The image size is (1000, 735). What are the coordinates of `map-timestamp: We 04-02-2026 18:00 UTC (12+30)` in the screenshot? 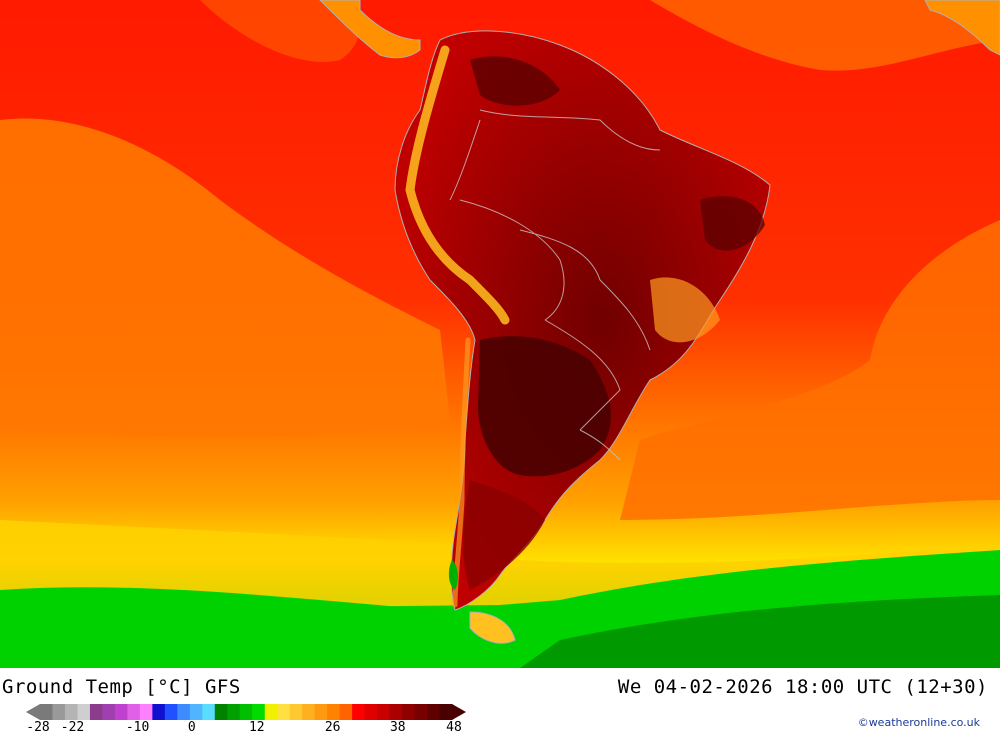 It's located at (802, 687).